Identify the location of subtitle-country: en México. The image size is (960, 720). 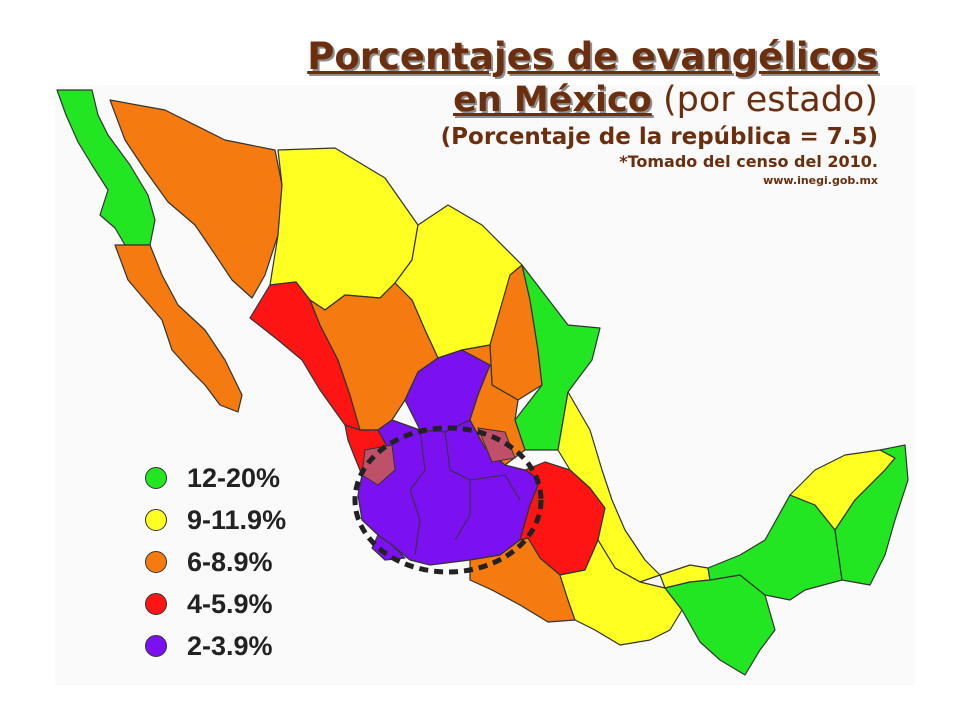
(552, 100).